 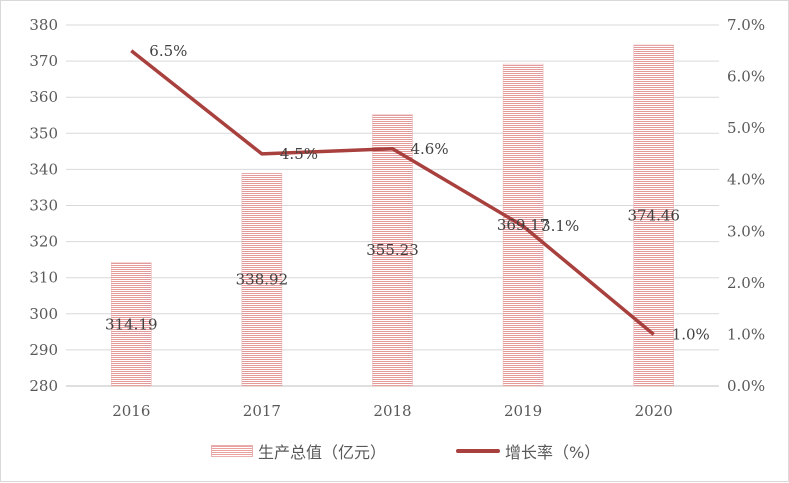 I want to click on y-right-tick: 2.0%, so click(x=746, y=283).